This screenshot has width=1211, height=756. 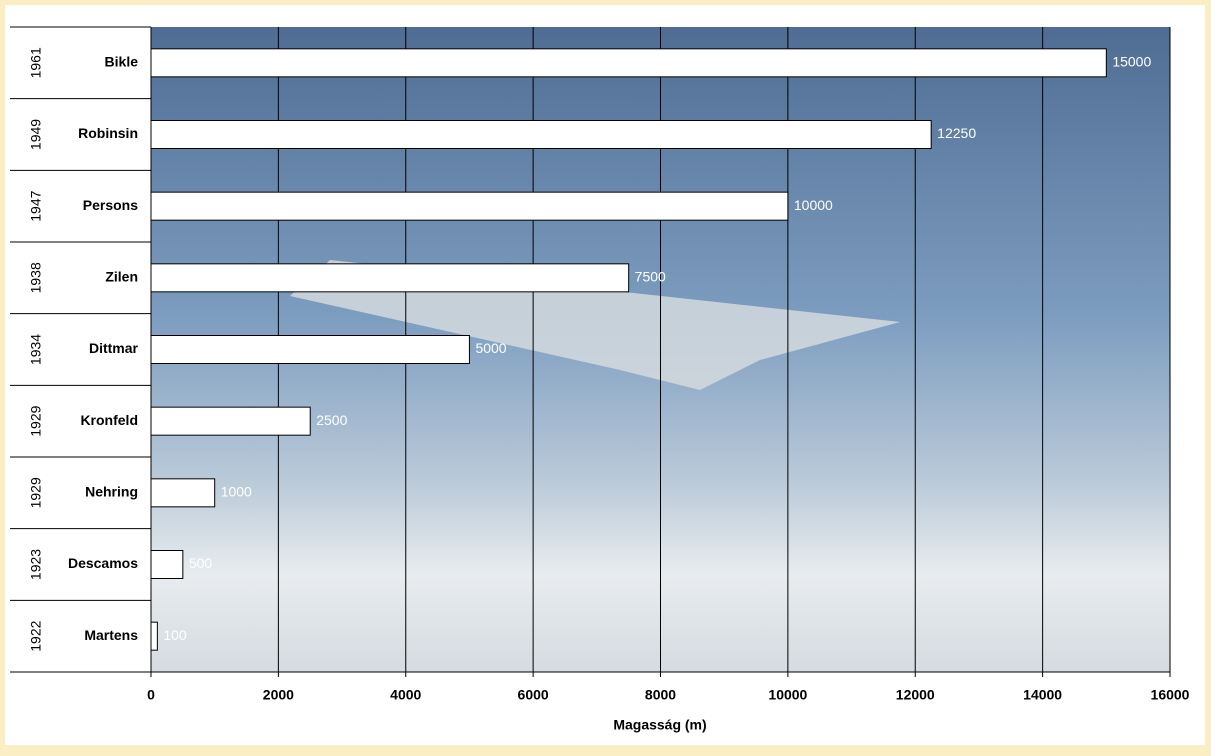 What do you see at coordinates (36, 349) in the screenshot?
I see `group-label: 1934` at bounding box center [36, 349].